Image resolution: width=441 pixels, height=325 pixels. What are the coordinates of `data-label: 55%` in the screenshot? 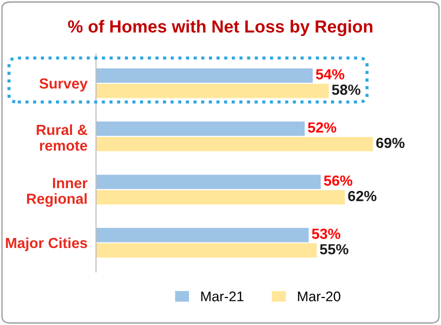 It's located at (334, 249).